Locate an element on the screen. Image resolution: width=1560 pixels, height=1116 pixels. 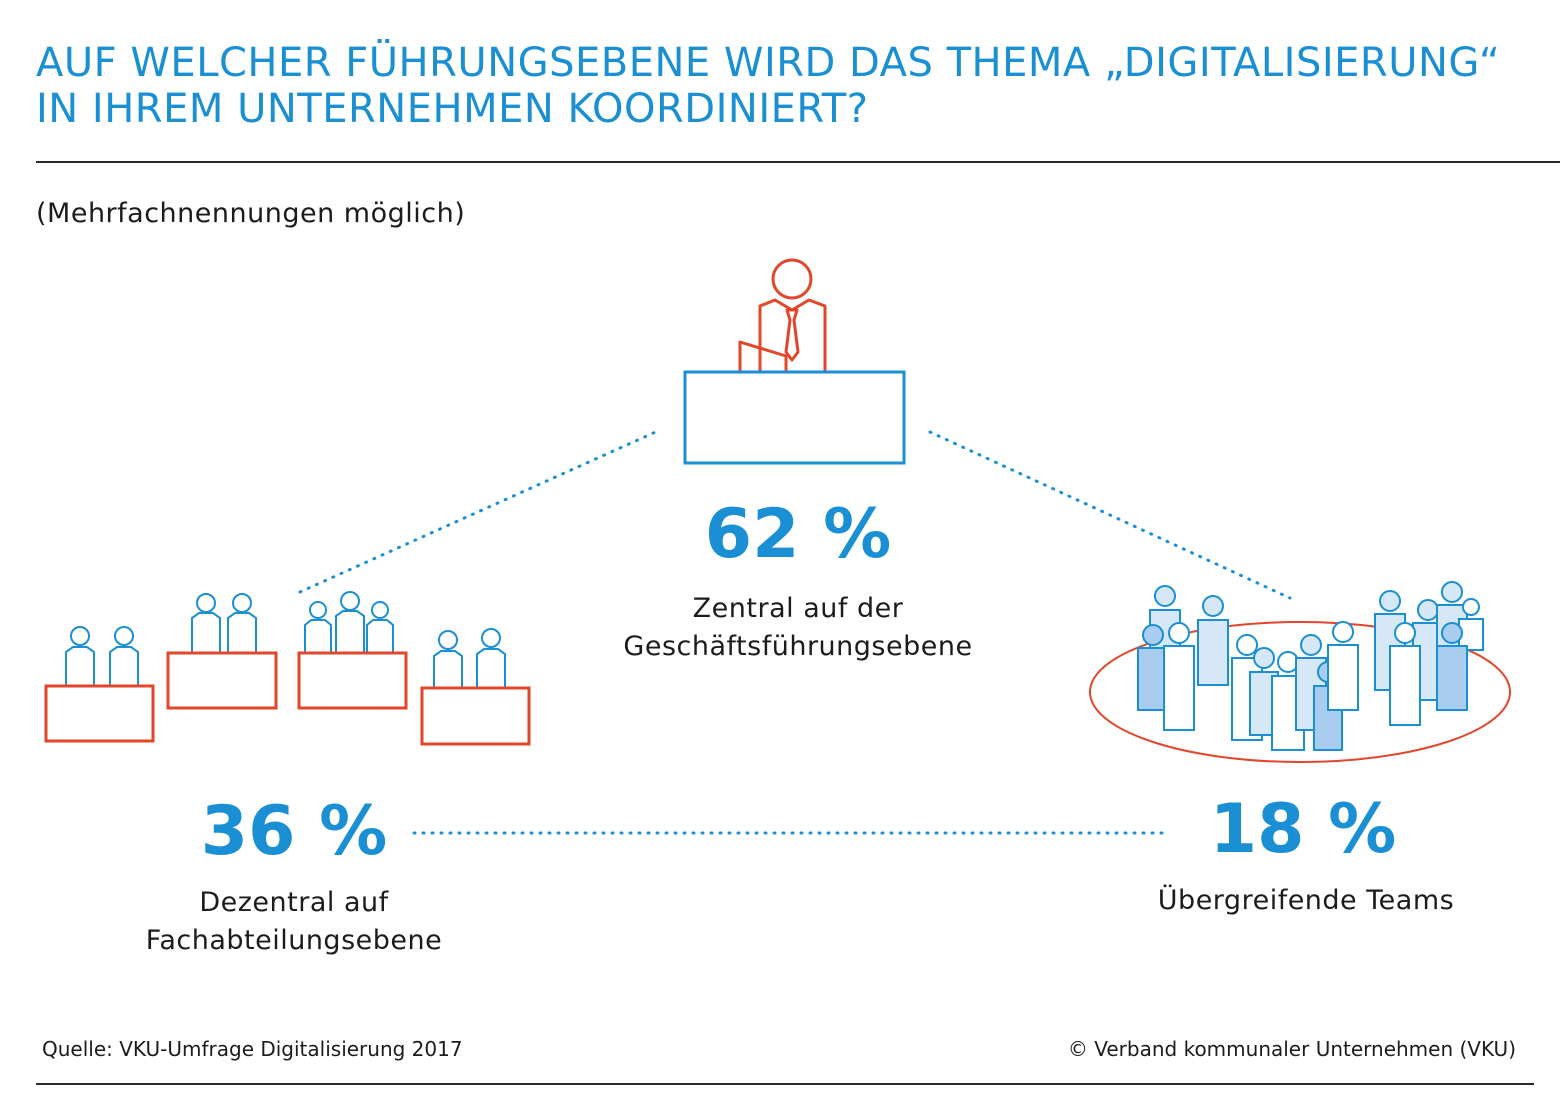
bottom-divider is located at coordinates (785, 1084).